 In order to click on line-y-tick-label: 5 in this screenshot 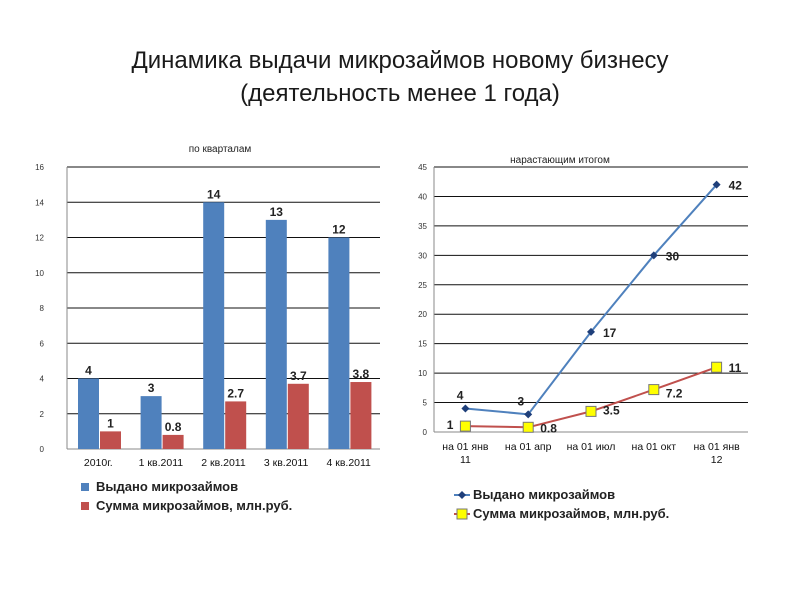, I will do `click(425, 403)`.